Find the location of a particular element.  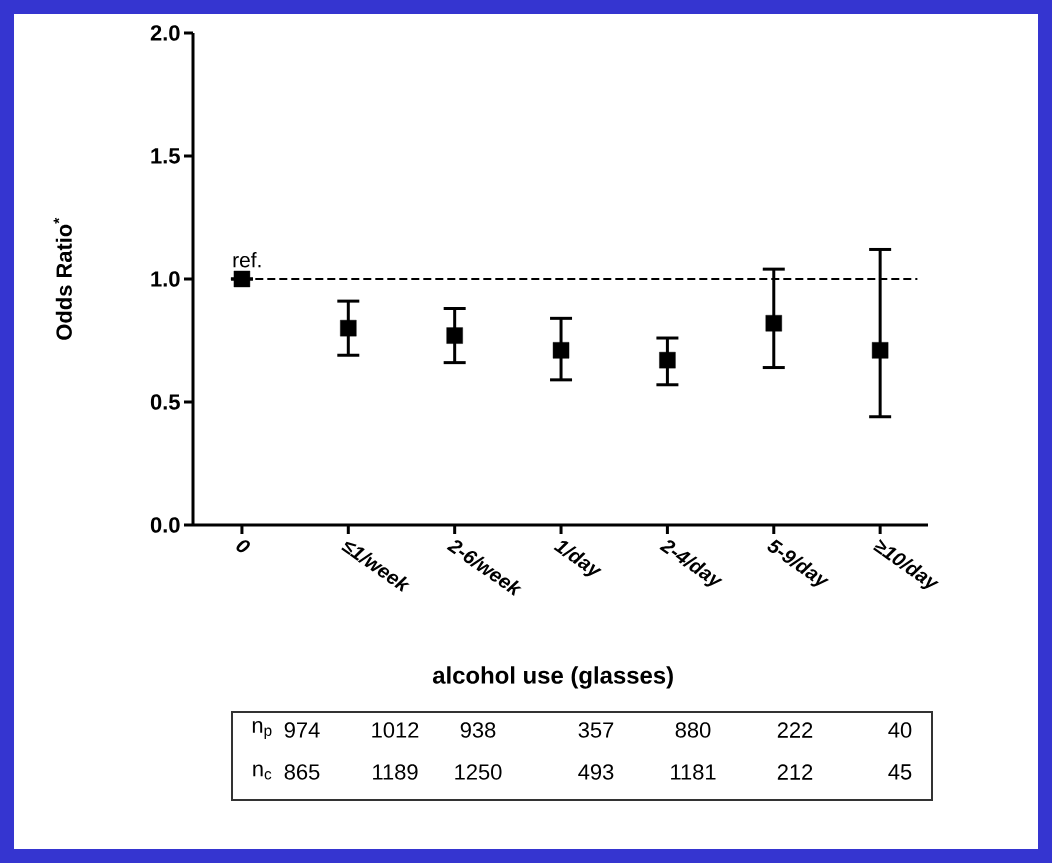

y-tick-label: 2.0 is located at coordinates (165, 33).